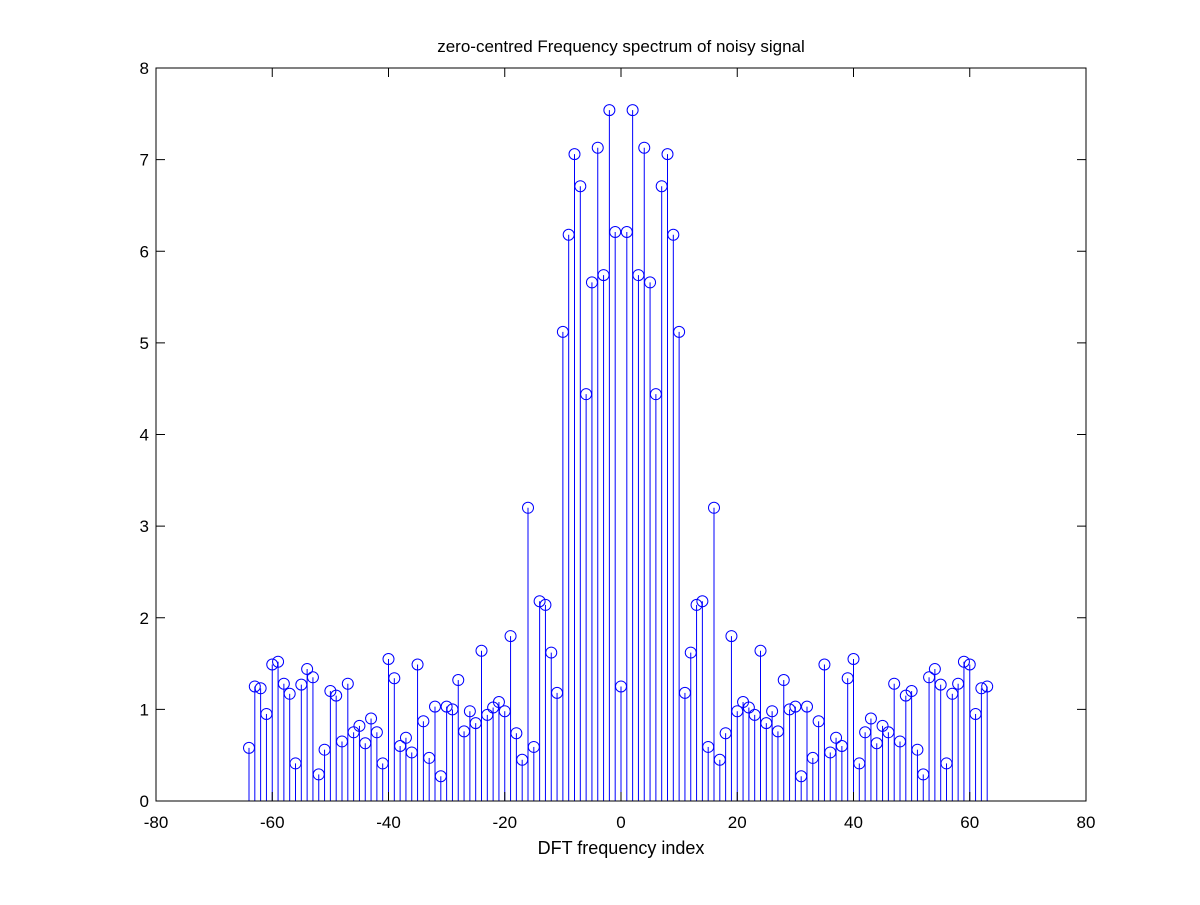 This screenshot has width=1200, height=905. What do you see at coordinates (737, 822) in the screenshot?
I see `x-tick-label: 20` at bounding box center [737, 822].